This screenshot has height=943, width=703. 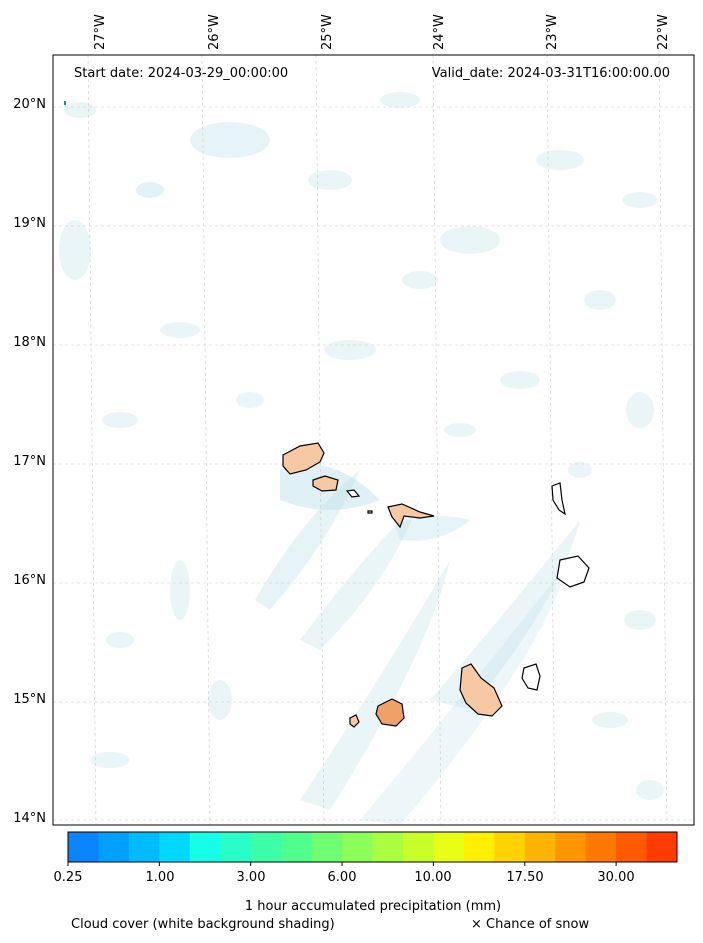 I want to click on lon-label-27w: 27°W, so click(x=100, y=32).